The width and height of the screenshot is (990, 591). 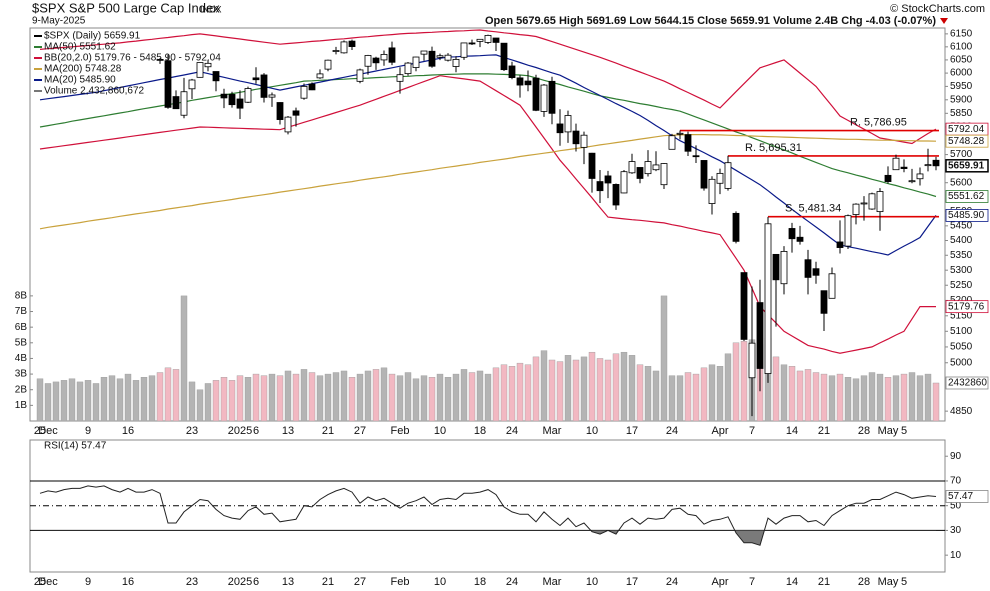 What do you see at coordinates (21, 389) in the screenshot?
I see `volume-tick-label: 2B` at bounding box center [21, 389].